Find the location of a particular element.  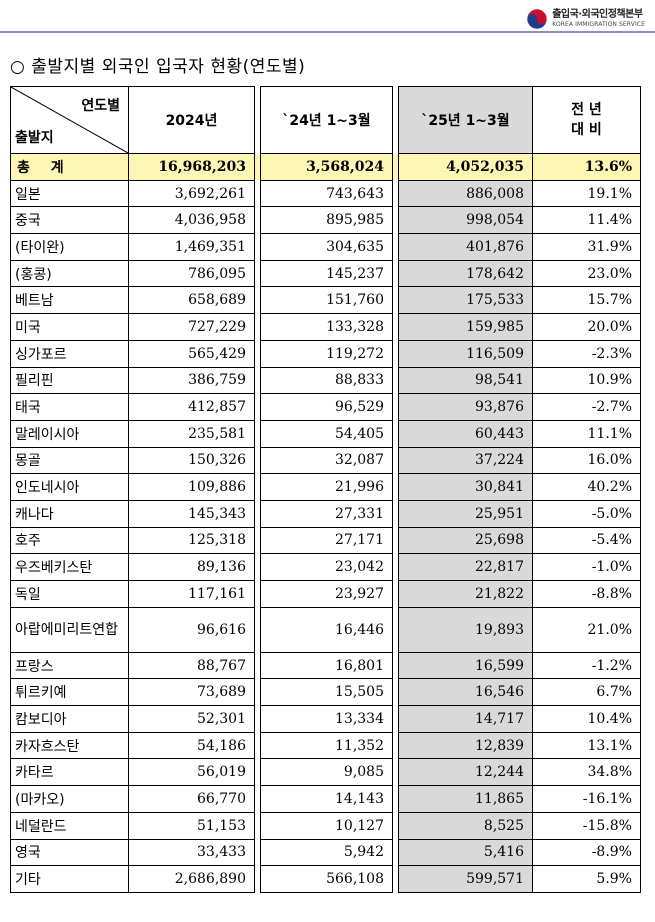

row-value-2024: 56,019 is located at coordinates (191, 772).